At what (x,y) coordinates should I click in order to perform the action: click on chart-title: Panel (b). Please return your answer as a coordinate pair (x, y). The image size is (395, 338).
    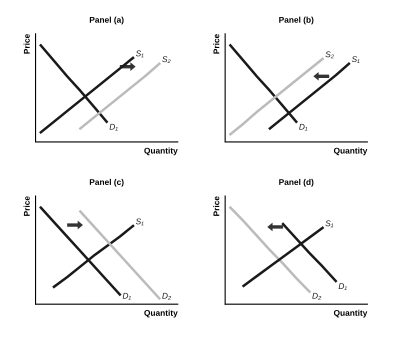
    Looking at the image, I should click on (296, 20).